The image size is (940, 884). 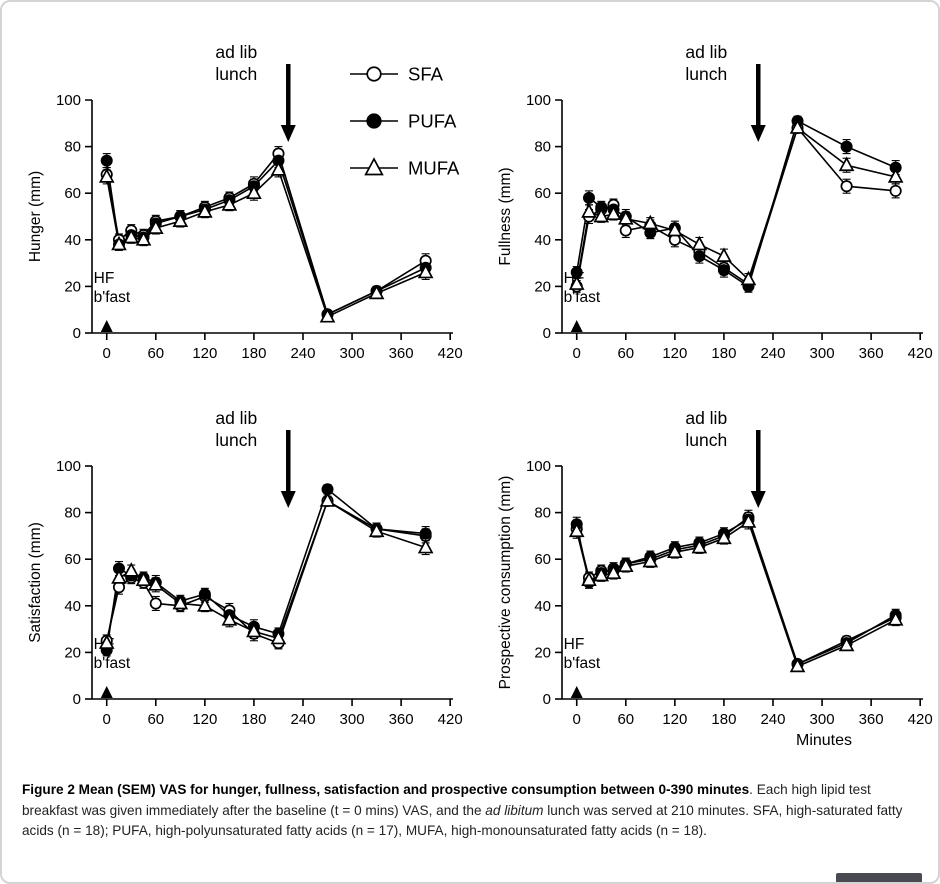 What do you see at coordinates (374, 121) in the screenshot?
I see `filled-circle-icon` at bounding box center [374, 121].